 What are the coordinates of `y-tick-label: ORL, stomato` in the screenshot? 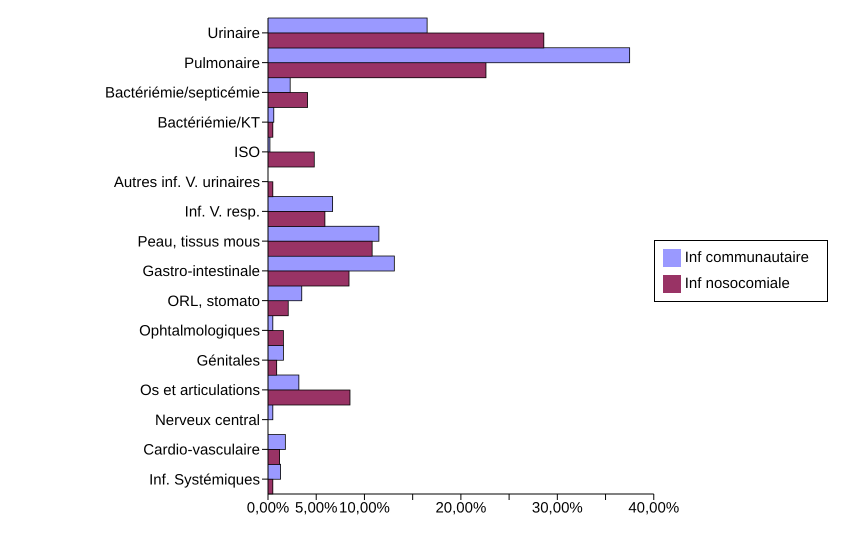 It's located at (213, 301).